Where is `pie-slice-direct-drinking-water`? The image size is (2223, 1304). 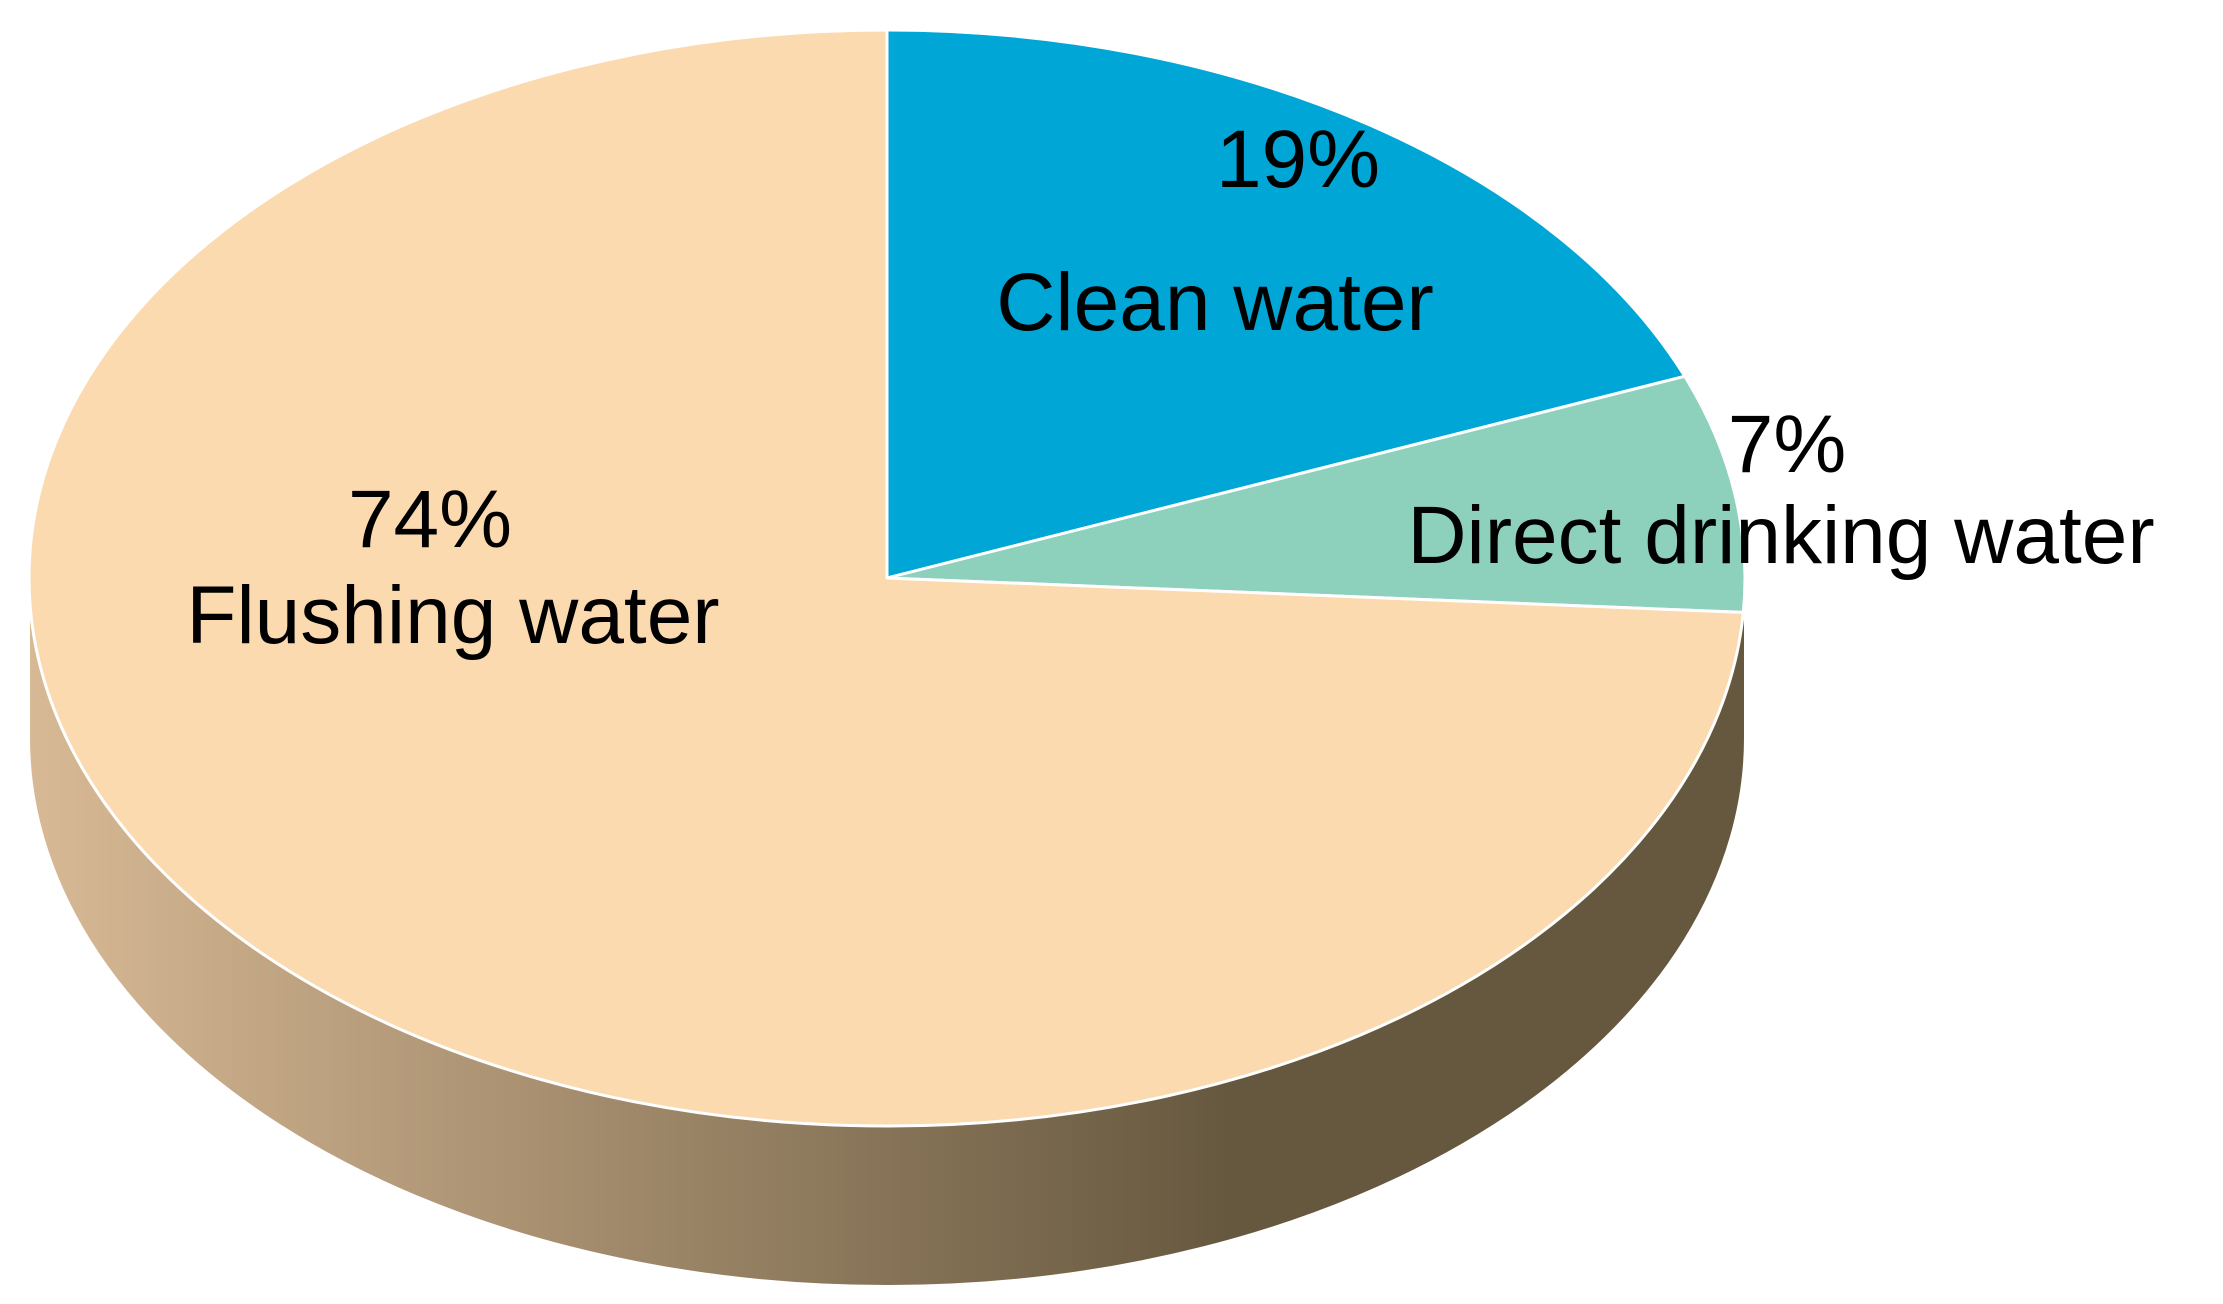
pie-slice-direct-drinking-water is located at coordinates (1316, 494).